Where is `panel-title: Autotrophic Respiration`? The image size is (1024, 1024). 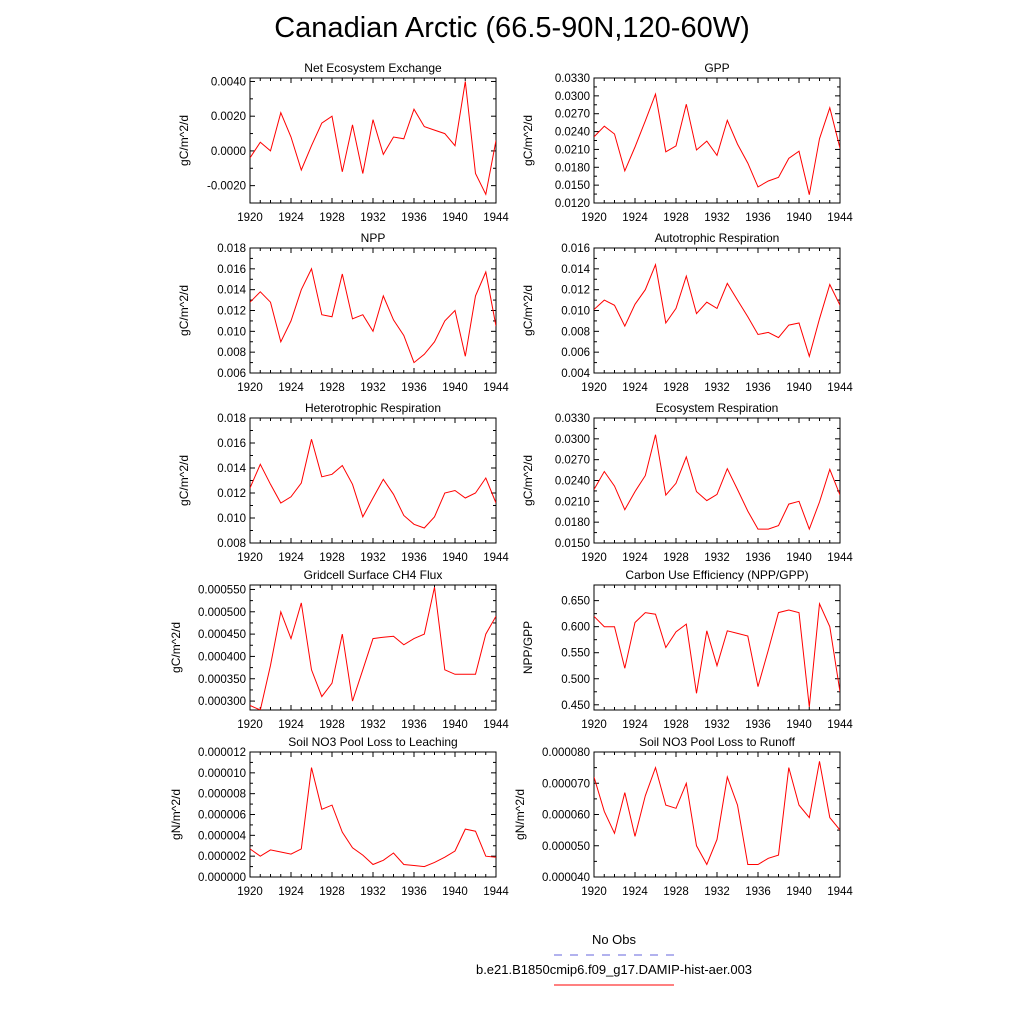 panel-title: Autotrophic Respiration is located at coordinates (717, 238).